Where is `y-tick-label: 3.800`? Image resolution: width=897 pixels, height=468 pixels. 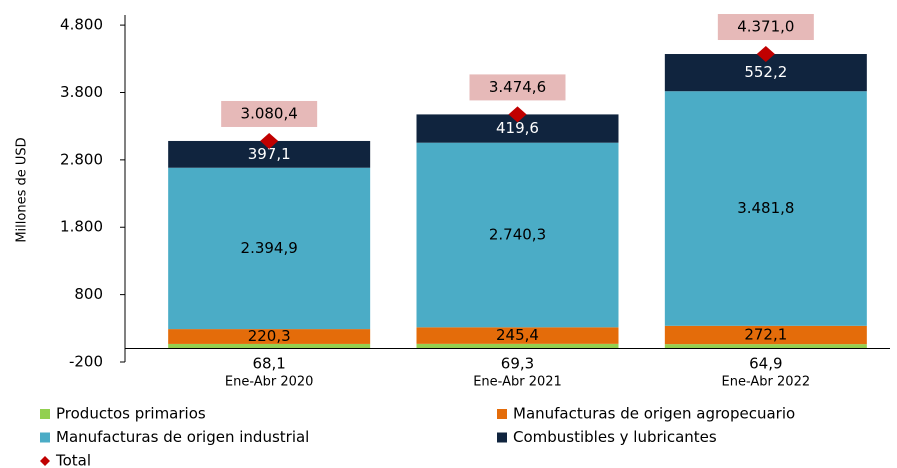 y-tick-label: 3.800 is located at coordinates (81, 92).